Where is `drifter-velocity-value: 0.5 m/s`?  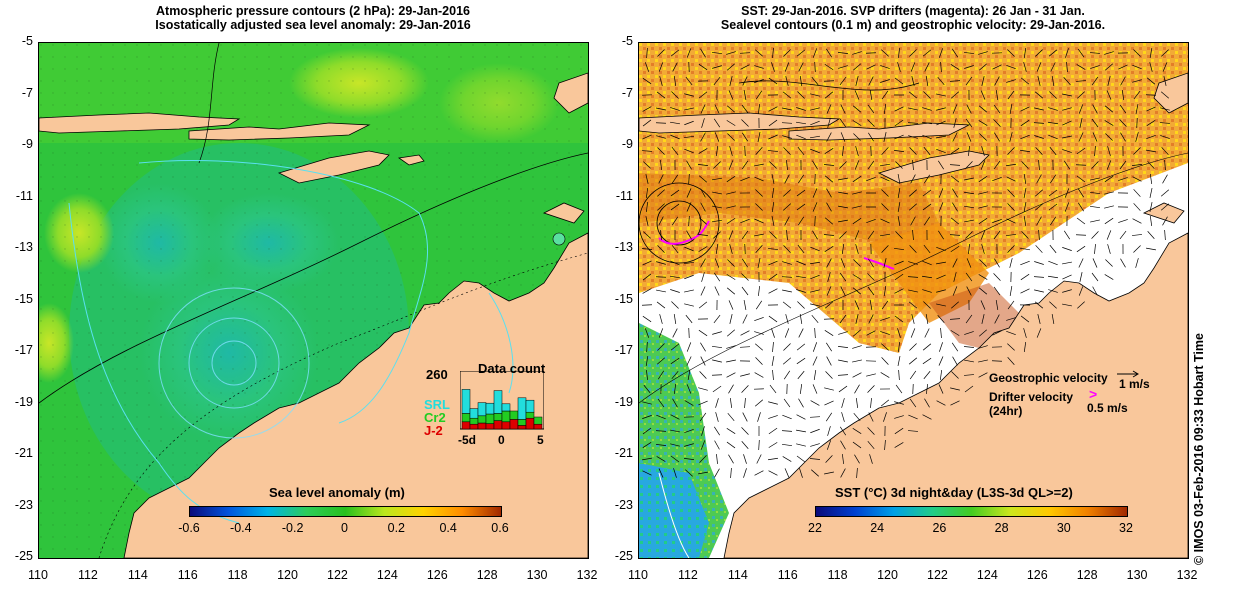 drifter-velocity-value: 0.5 m/s is located at coordinates (1107, 408).